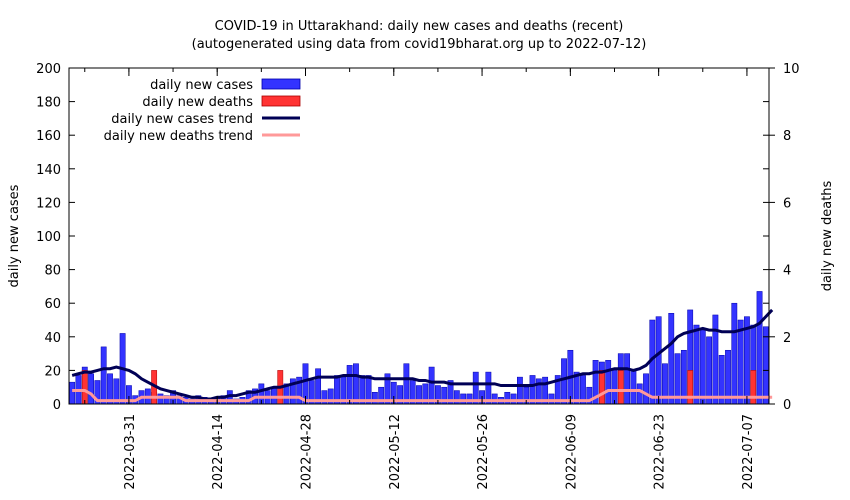 The width and height of the screenshot is (850, 500). I want to click on legend-label: daily new deaths trend, so click(178, 136).